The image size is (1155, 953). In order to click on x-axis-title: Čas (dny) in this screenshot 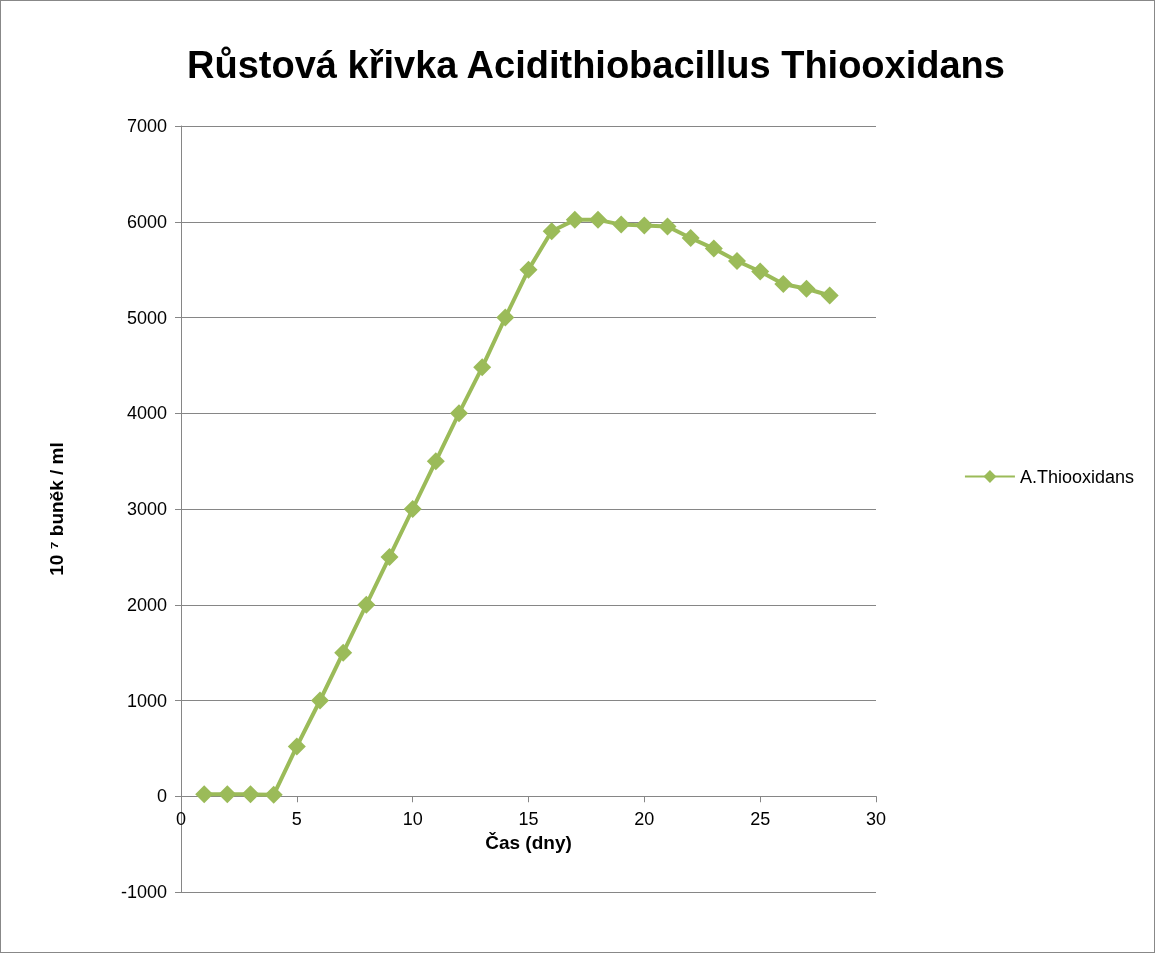, I will do `click(528, 843)`.